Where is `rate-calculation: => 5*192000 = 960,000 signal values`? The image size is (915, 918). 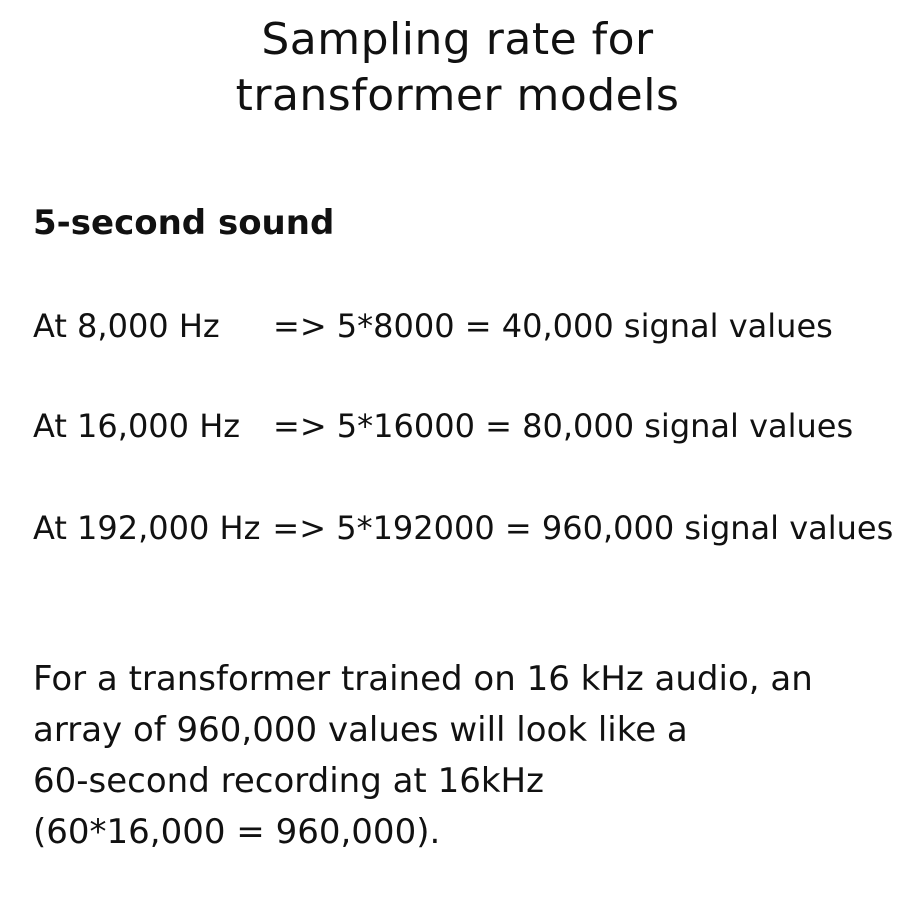 rate-calculation: => 5*192000 = 960,000 signal values is located at coordinates (583, 528).